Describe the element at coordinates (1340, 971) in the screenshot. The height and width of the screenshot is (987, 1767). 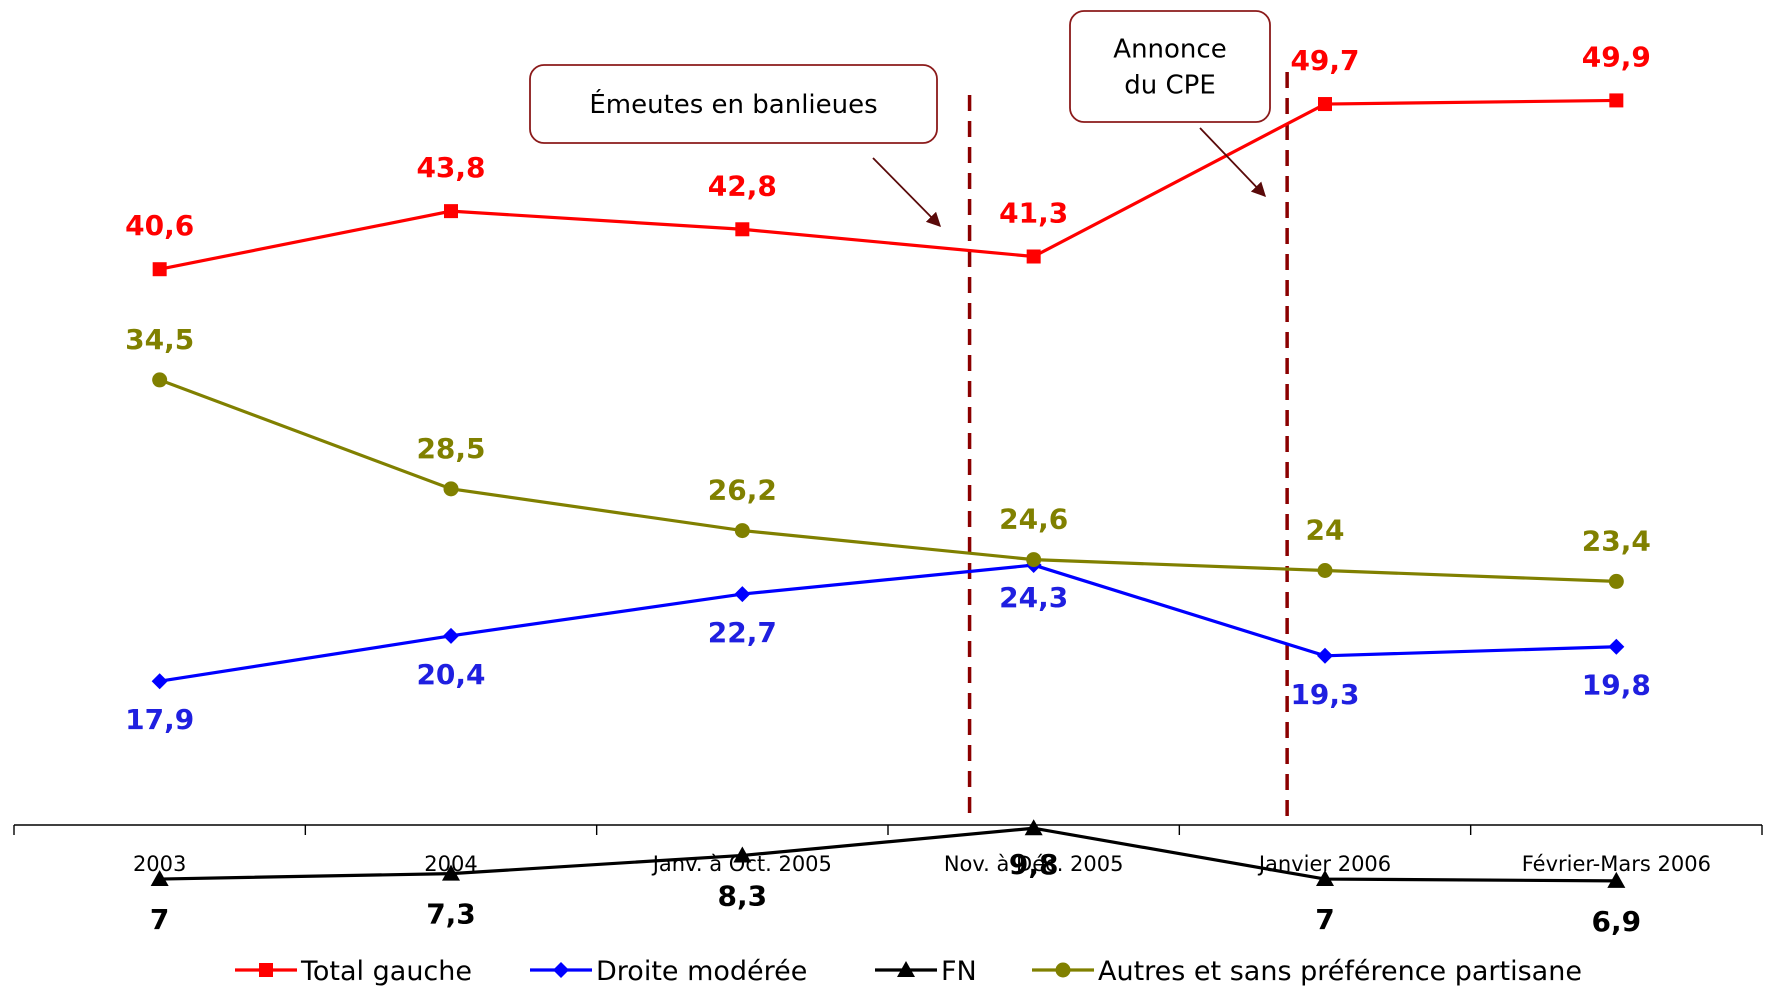
I see `legend-label-autres-et-sans-preference-partisane: Autres et sans préférence partisane` at that location.